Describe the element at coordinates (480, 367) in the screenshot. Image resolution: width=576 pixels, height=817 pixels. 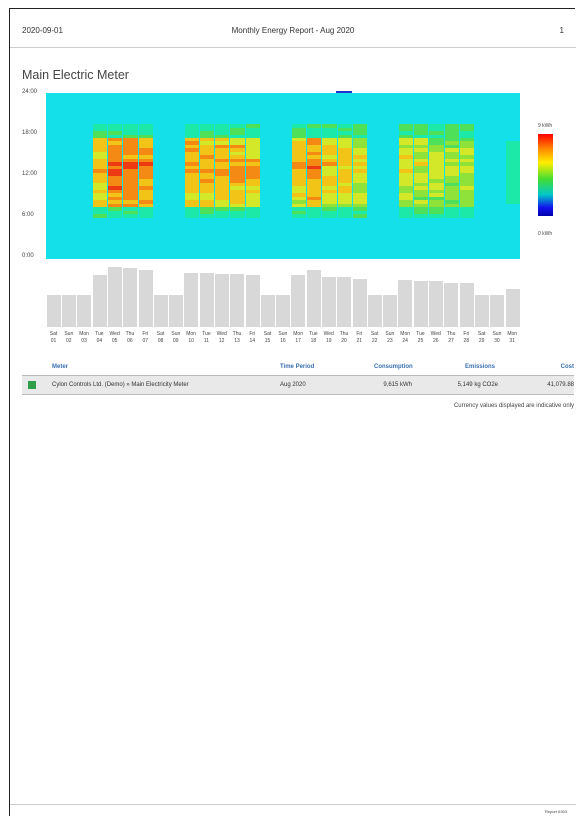
I see `header-emissions: Emissions` at that location.